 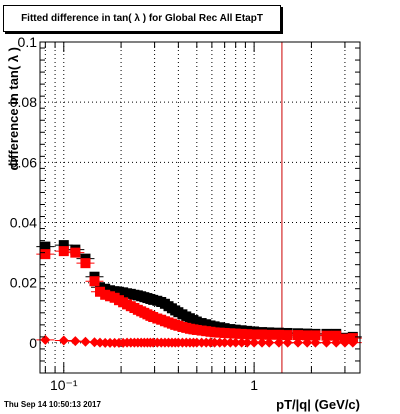 I want to click on timestamp-label: Thu Sep 14 10:50:13 2017, so click(x=52, y=404).